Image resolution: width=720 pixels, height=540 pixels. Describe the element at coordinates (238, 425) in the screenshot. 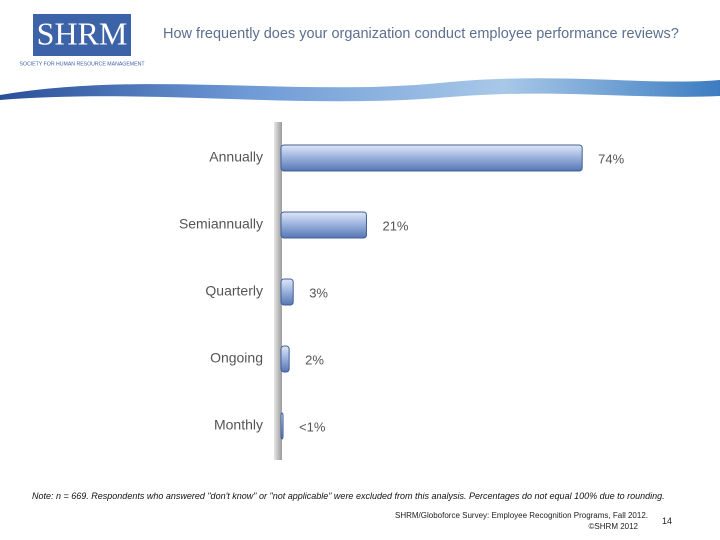

I see `category-label: Monthly` at that location.